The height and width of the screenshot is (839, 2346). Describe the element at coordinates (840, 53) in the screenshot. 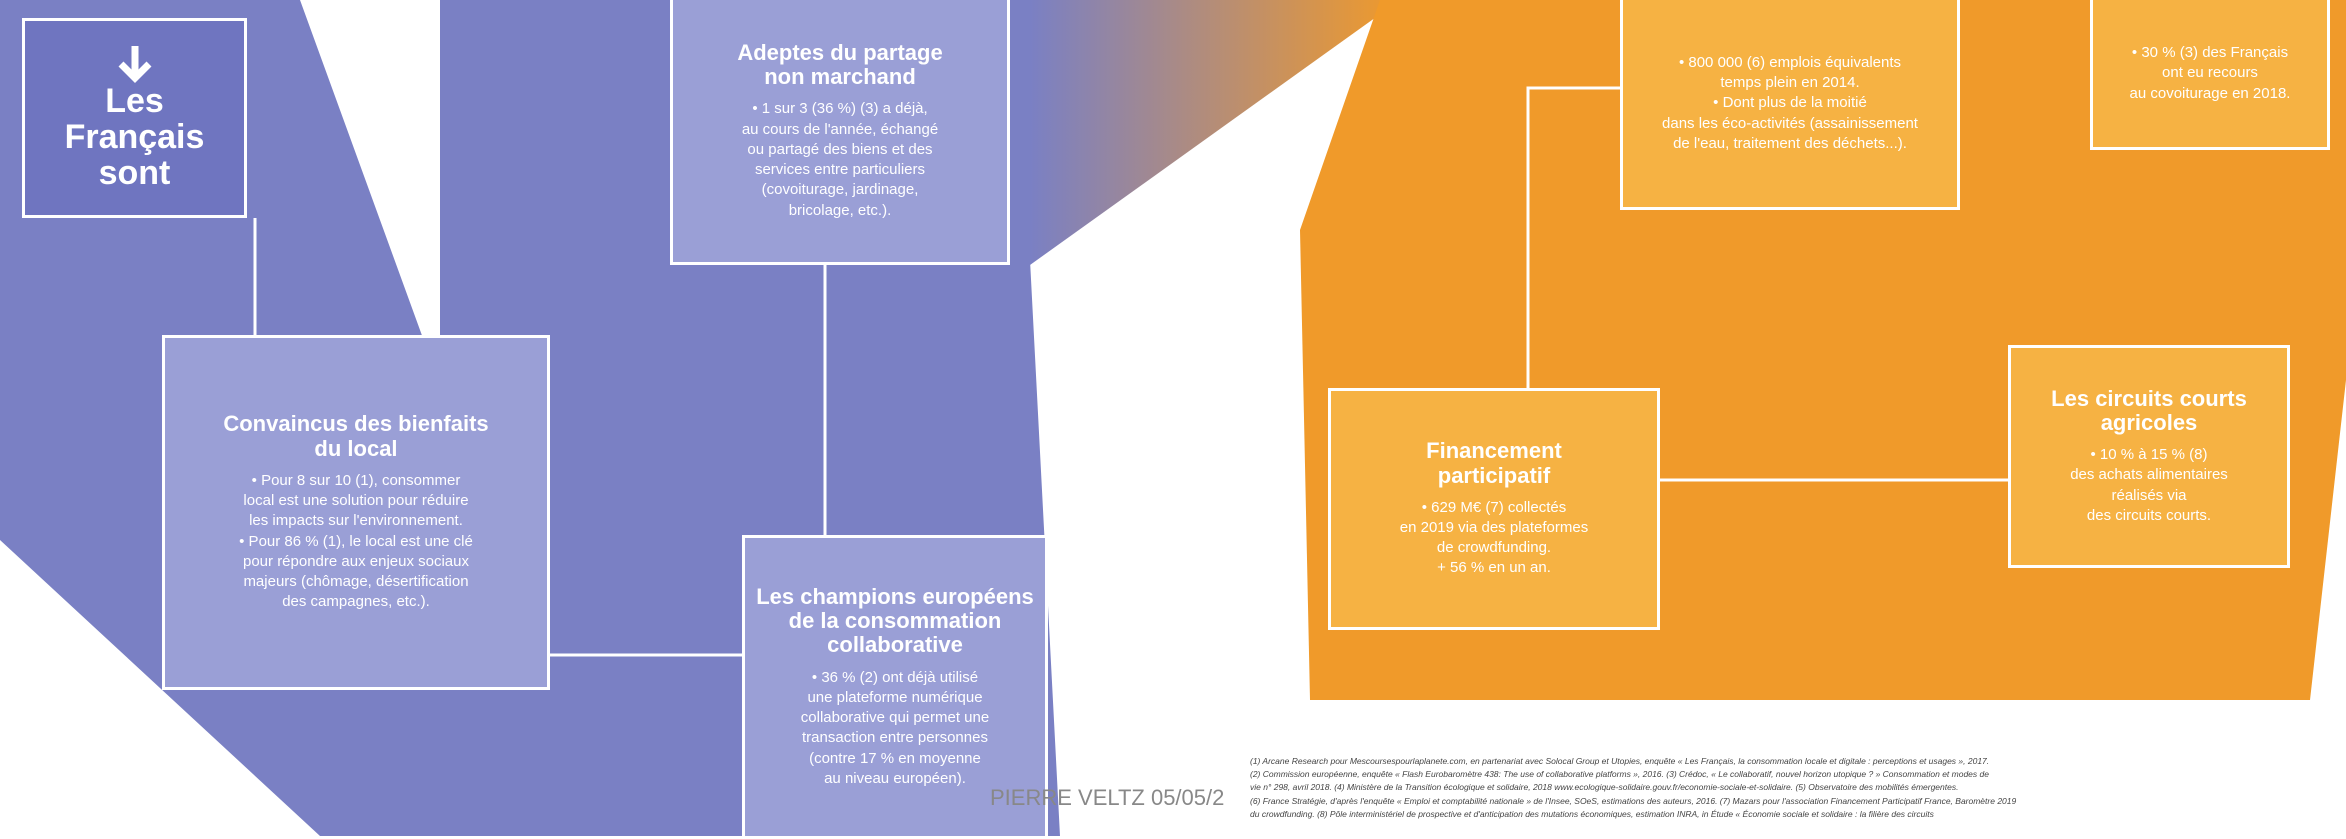

I see `text-line: Adeptes du partage` at that location.